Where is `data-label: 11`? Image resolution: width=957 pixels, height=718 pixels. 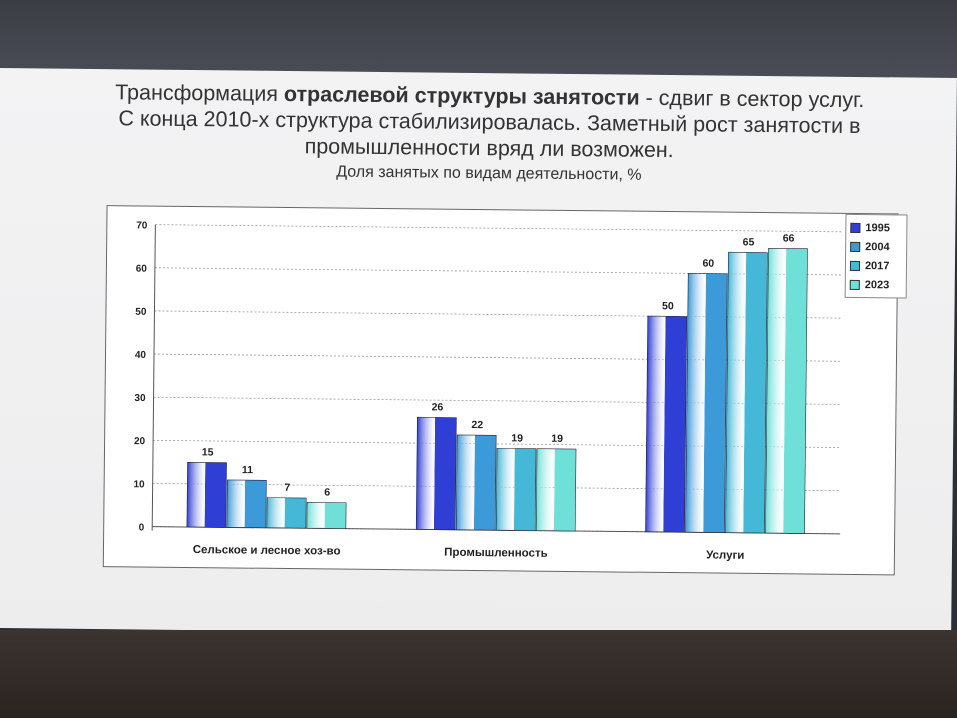 data-label: 11 is located at coordinates (247, 470).